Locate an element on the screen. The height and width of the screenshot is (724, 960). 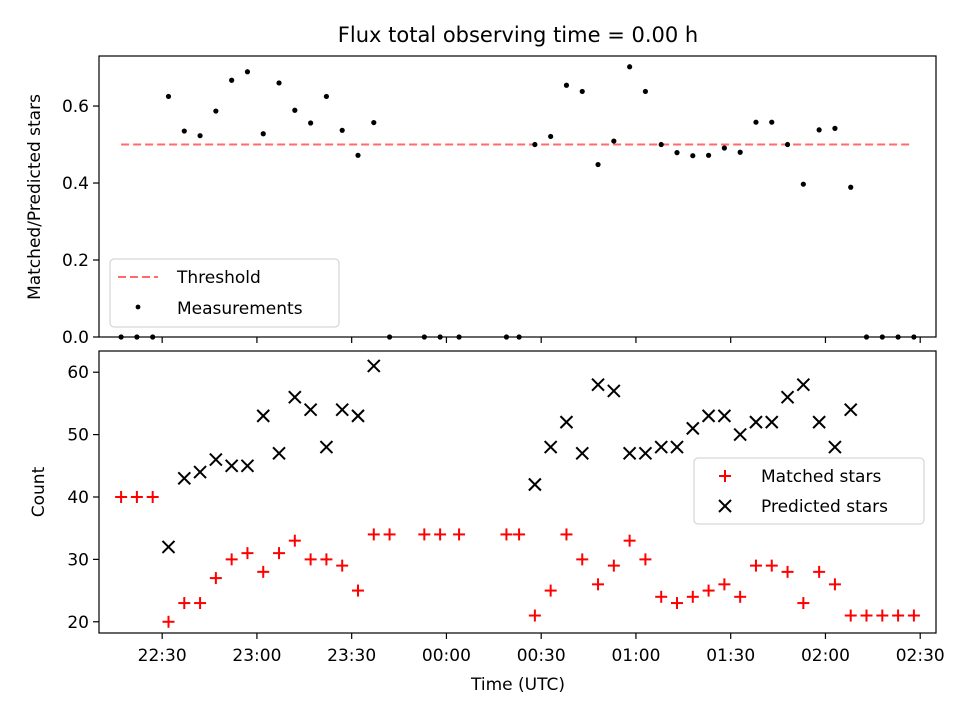
ratio-legend: Threshold Measurements is located at coordinates (224, 293).